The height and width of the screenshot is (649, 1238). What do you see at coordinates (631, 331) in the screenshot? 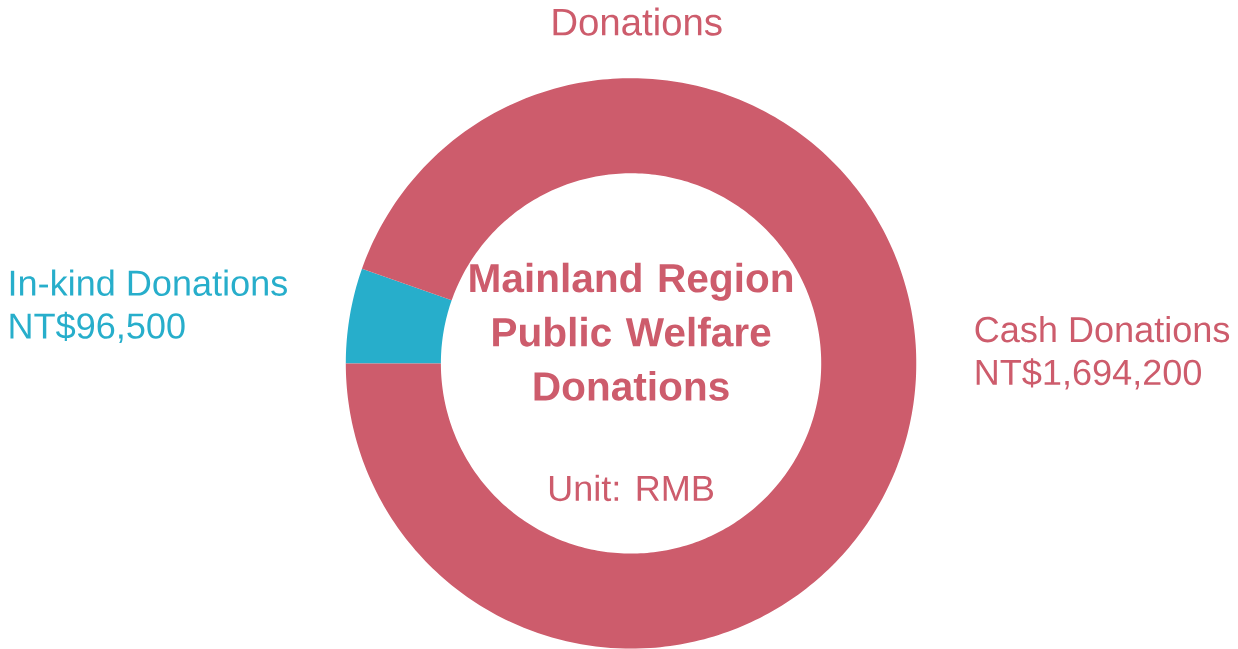
I see `text: Mainland Region Public Welfare Donations` at bounding box center [631, 331].